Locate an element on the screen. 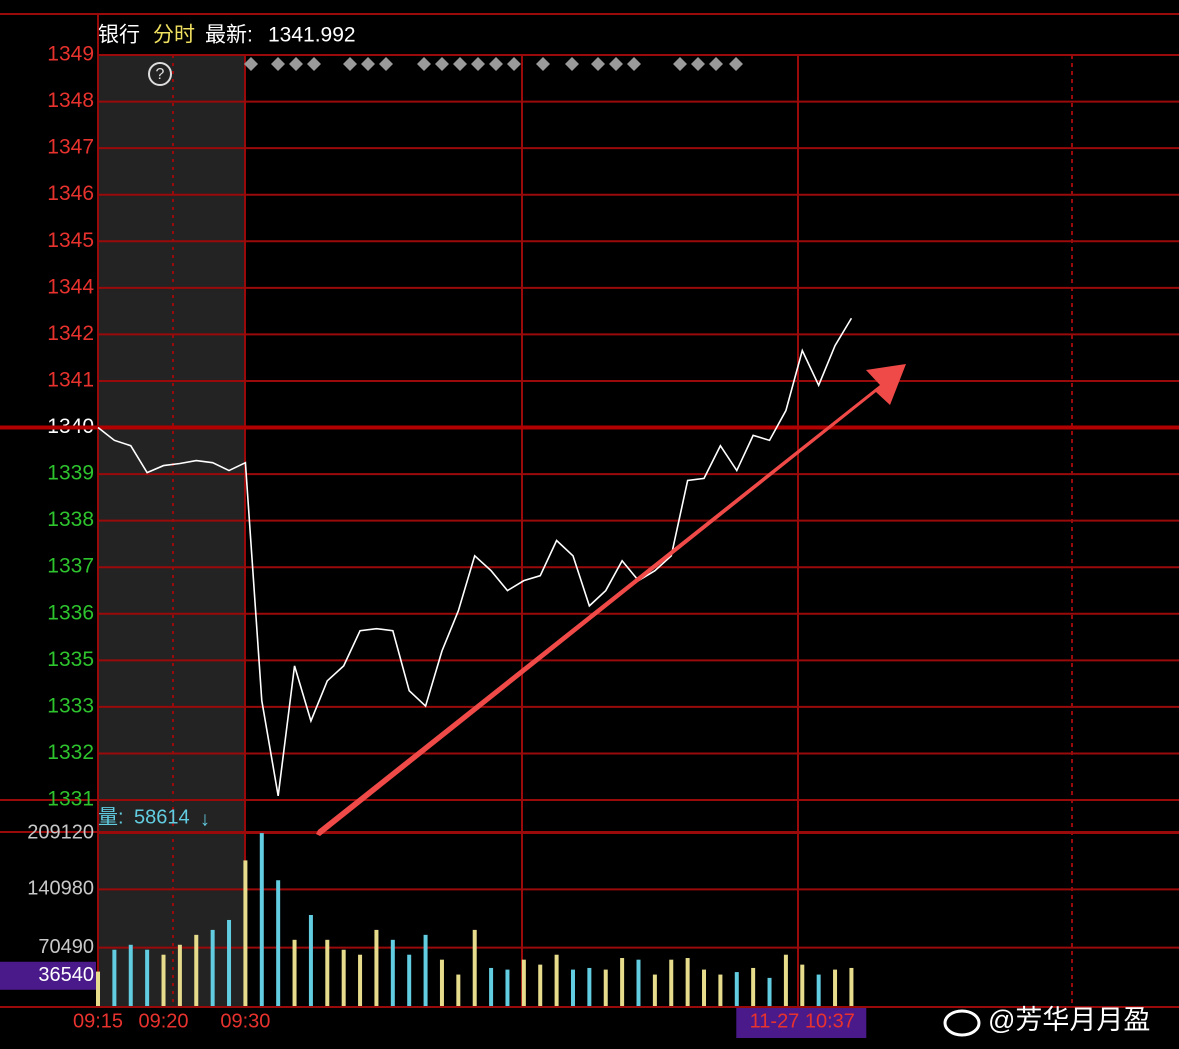 The width and height of the screenshot is (1179, 1049). cursor-time-box is located at coordinates (801, 1023).